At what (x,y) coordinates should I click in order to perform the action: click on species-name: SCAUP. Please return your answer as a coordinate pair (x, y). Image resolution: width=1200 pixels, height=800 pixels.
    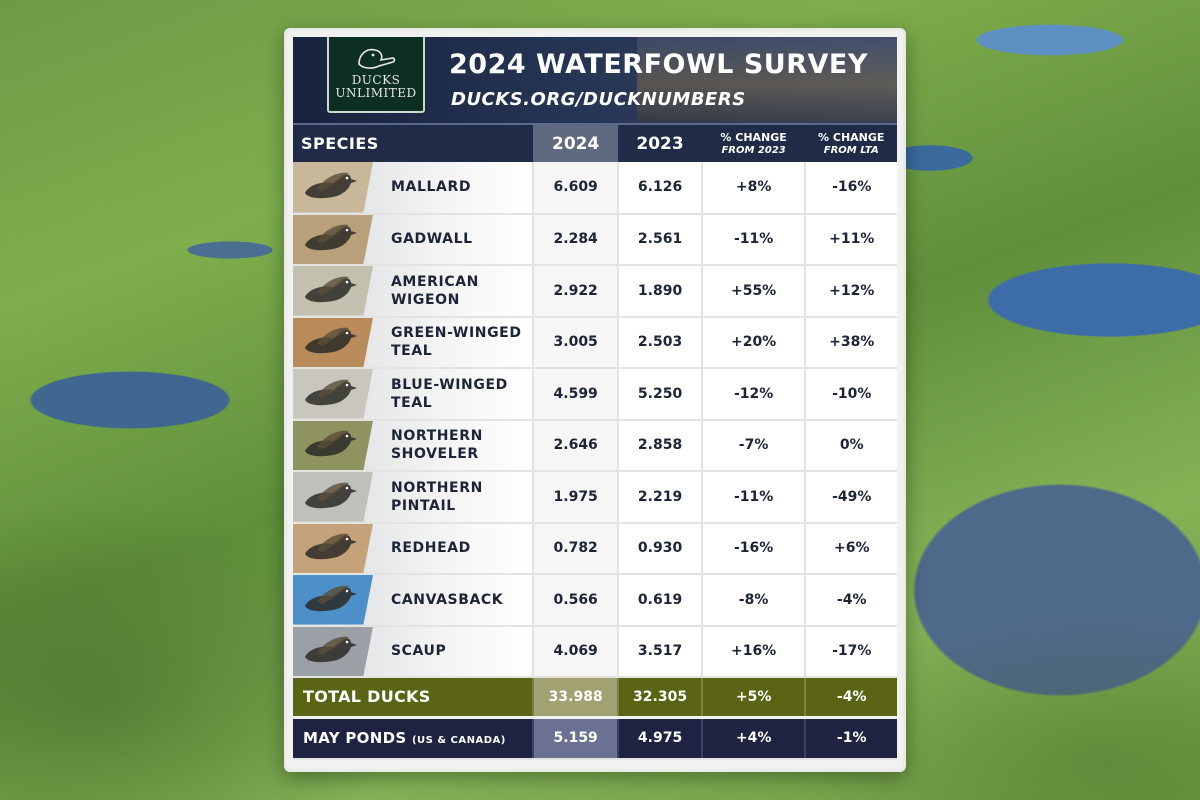
    Looking at the image, I should click on (459, 651).